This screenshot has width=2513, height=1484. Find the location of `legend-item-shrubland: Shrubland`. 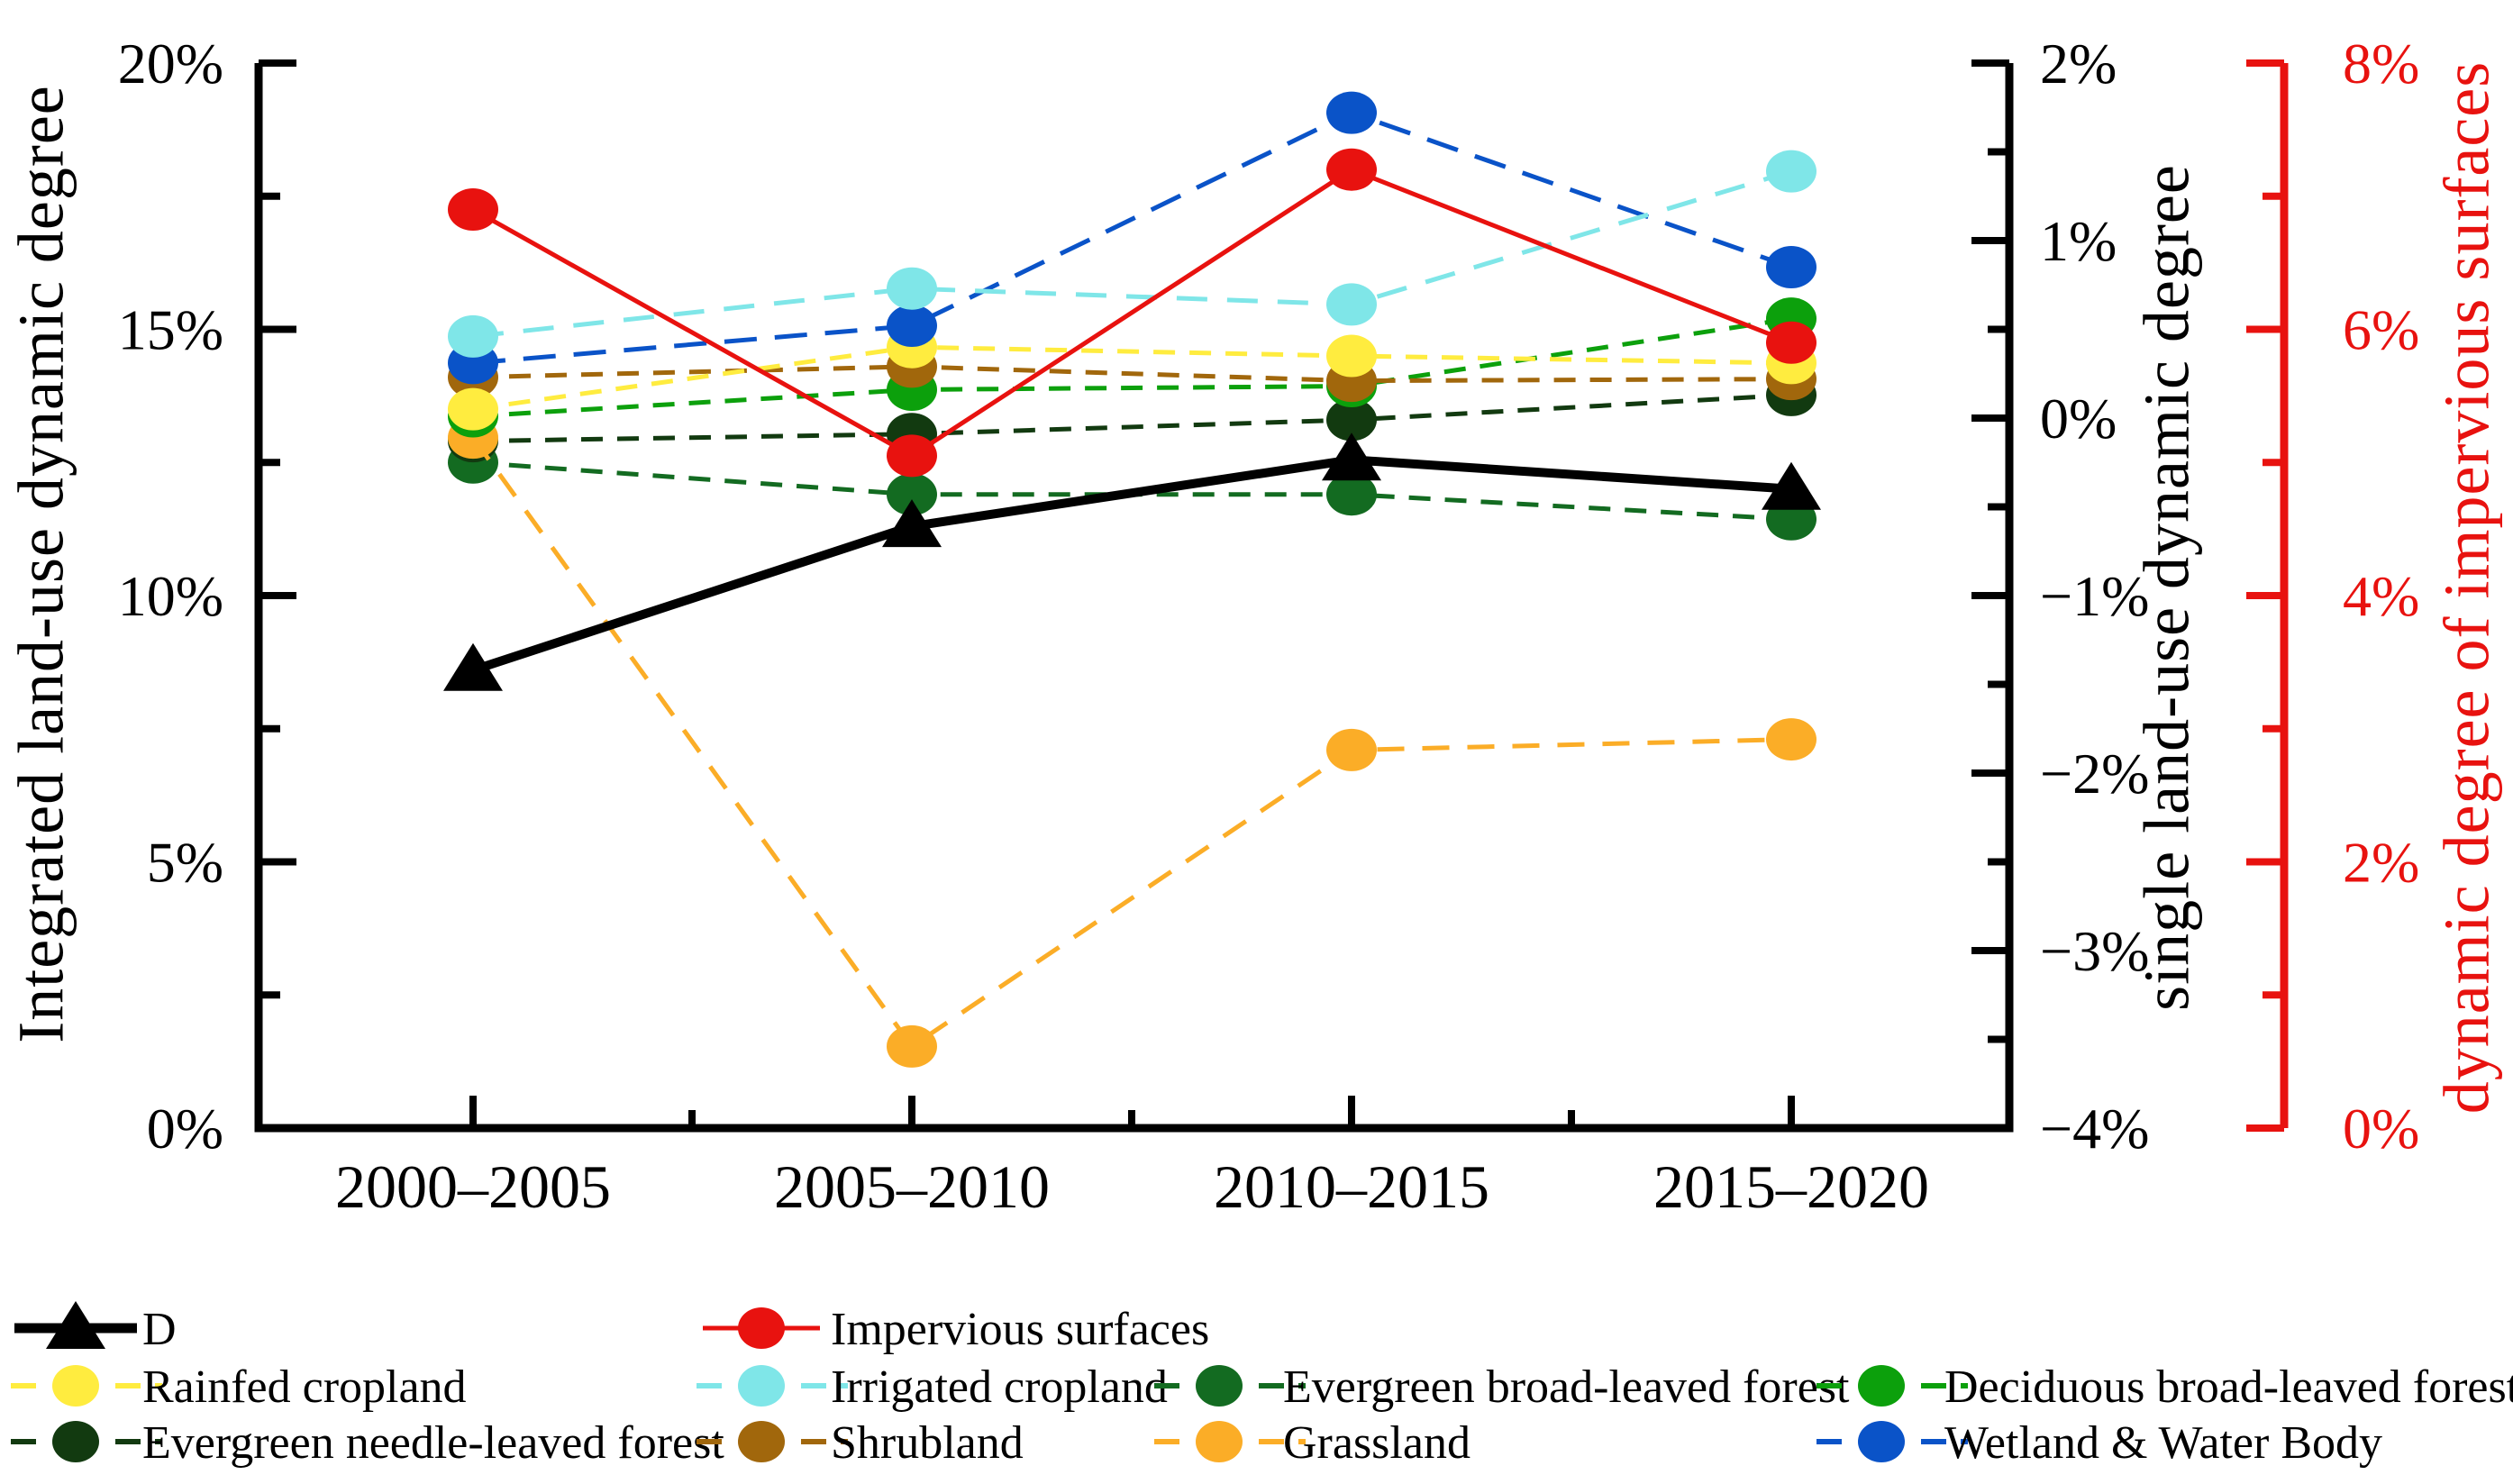

legend-item-shrubland: Shrubland is located at coordinates (860, 1443).